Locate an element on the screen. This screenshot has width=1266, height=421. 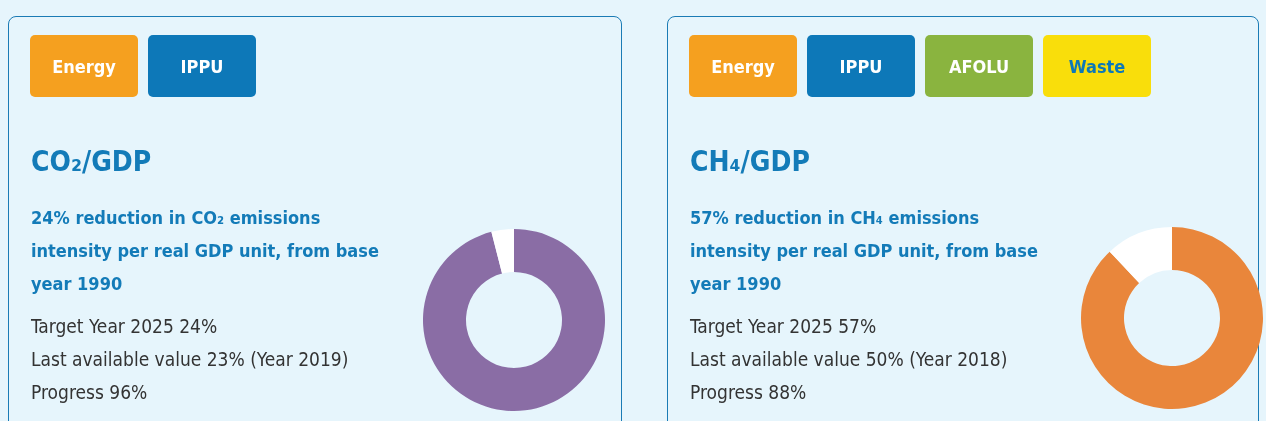
text: 57% reduction in CH₄ emissions intensity per real GDP unit, from base year 1990 is located at coordinates (864, 251).